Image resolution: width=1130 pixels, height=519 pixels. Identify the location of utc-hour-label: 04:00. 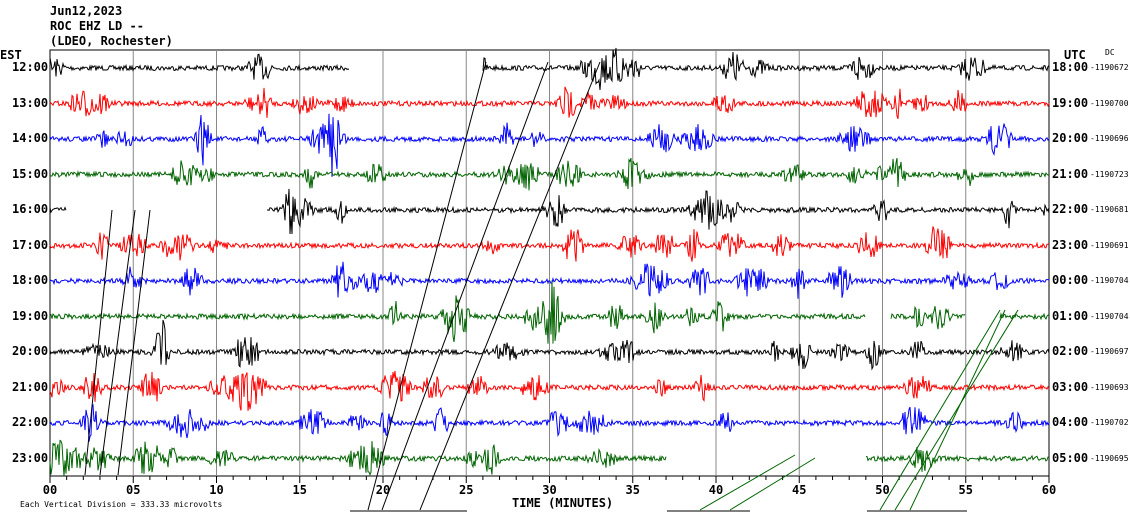
(1070, 422).